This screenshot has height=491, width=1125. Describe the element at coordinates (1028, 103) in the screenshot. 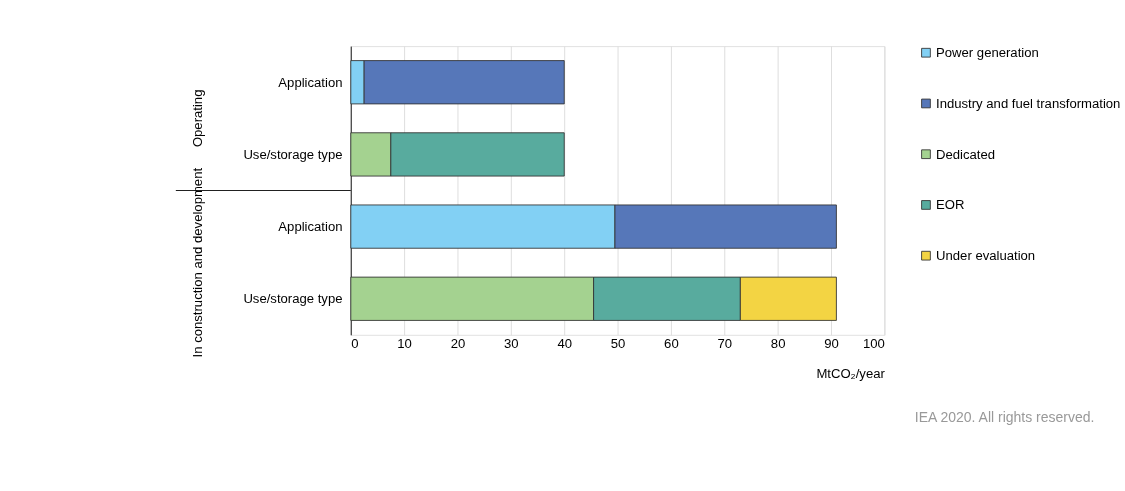

I see `legend-label: Industry and fuel transformation` at that location.